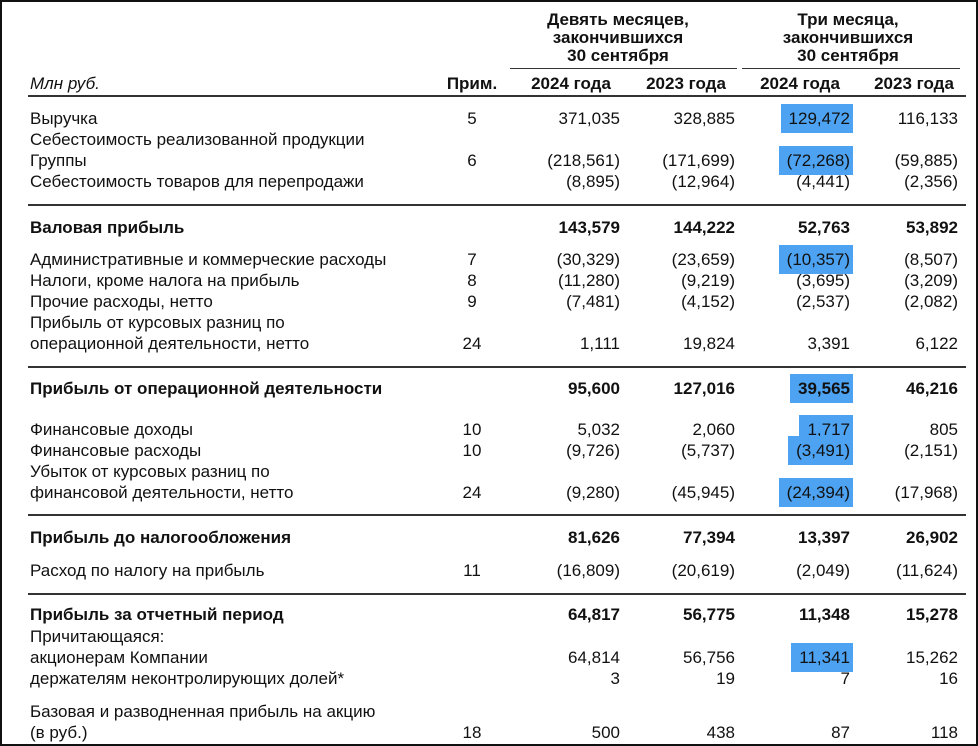 This screenshot has height=746, width=978. Describe the element at coordinates (680, 493) in the screenshot. I see `value-cell: (45,945)` at that location.